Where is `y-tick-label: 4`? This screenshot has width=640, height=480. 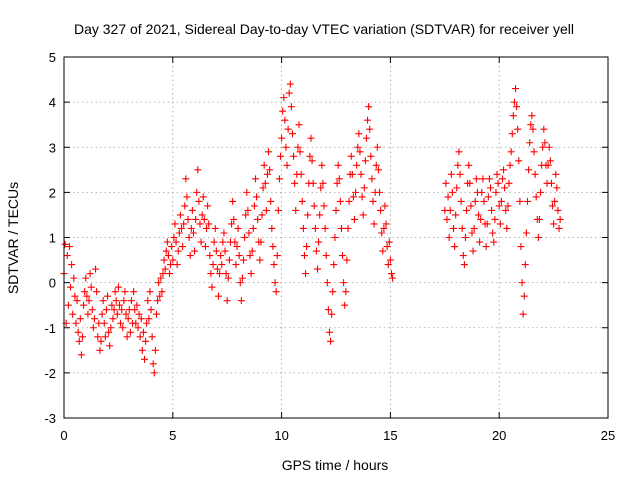
y-tick-label: 4 is located at coordinates (52, 102).